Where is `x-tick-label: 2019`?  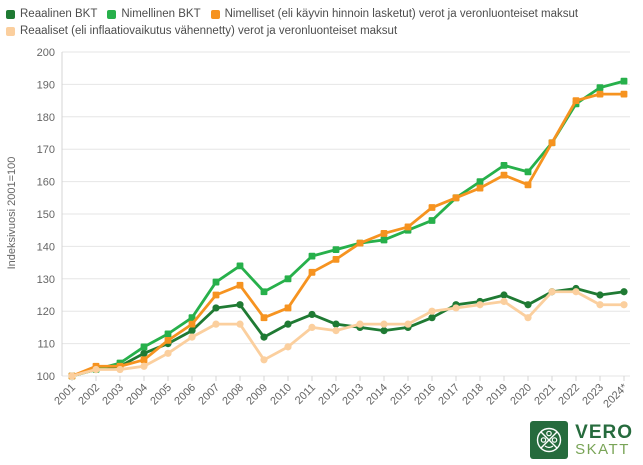
x-tick-label: 2019 is located at coordinates (497, 395).